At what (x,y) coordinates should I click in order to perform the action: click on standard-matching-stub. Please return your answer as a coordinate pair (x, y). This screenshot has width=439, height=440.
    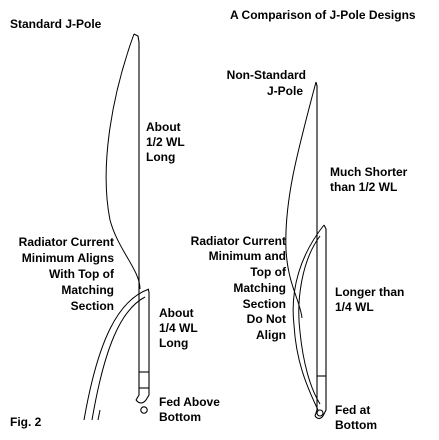
    Looking at the image, I should click on (147, 344).